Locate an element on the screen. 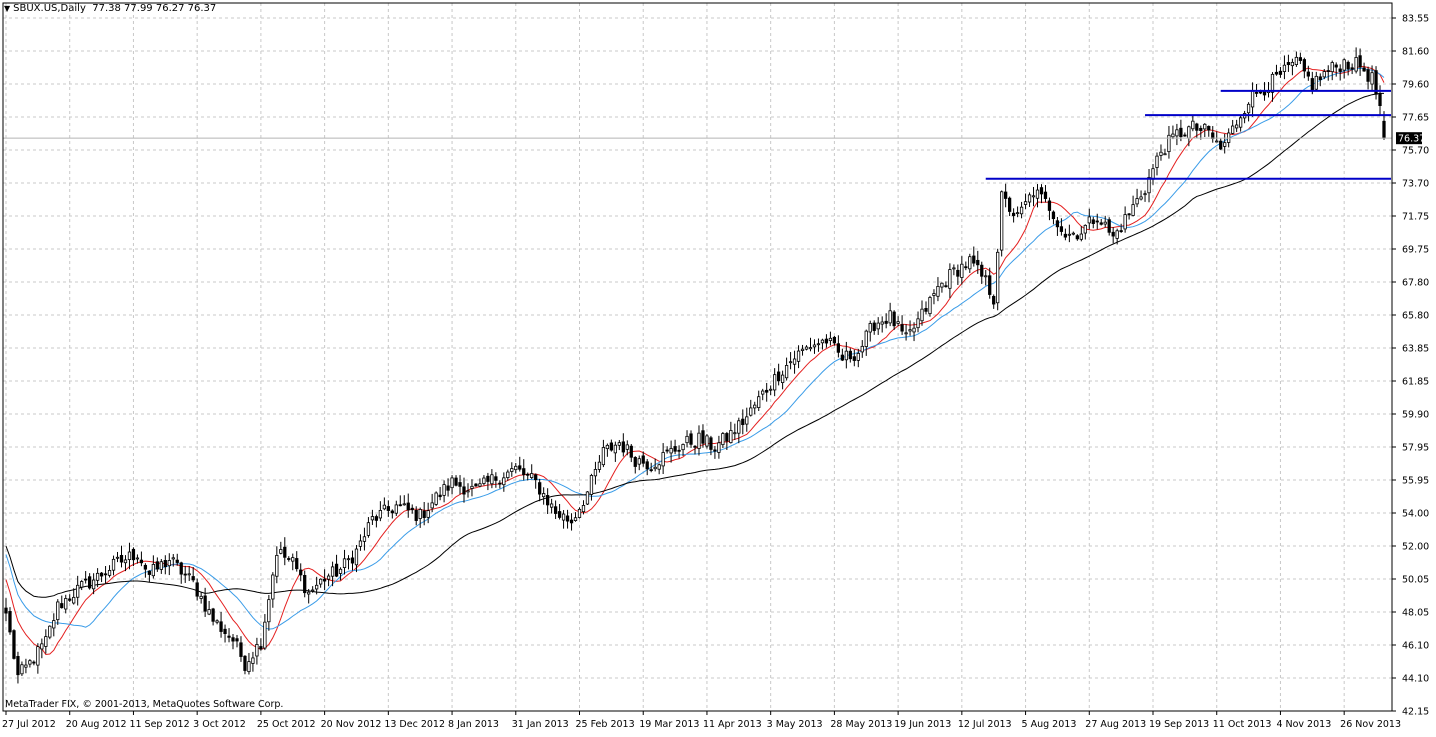 The width and height of the screenshot is (1436, 737). y-tick-label: 65.80 is located at coordinates (1415, 316).